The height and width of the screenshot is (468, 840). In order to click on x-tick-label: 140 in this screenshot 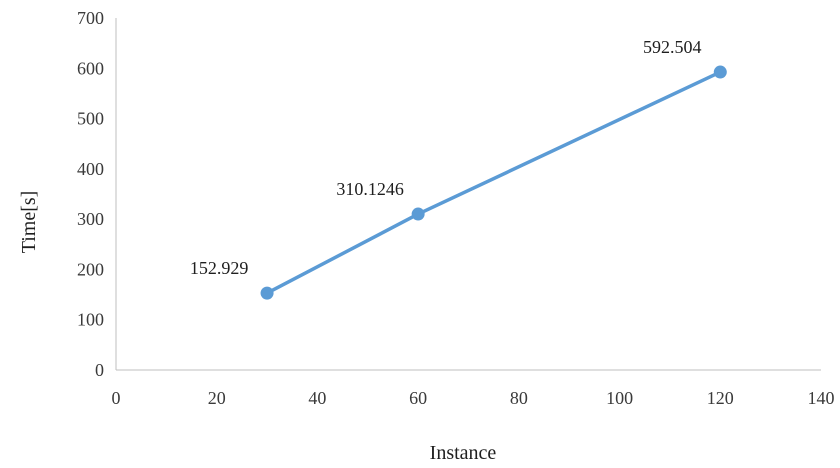, I will do `click(821, 398)`.